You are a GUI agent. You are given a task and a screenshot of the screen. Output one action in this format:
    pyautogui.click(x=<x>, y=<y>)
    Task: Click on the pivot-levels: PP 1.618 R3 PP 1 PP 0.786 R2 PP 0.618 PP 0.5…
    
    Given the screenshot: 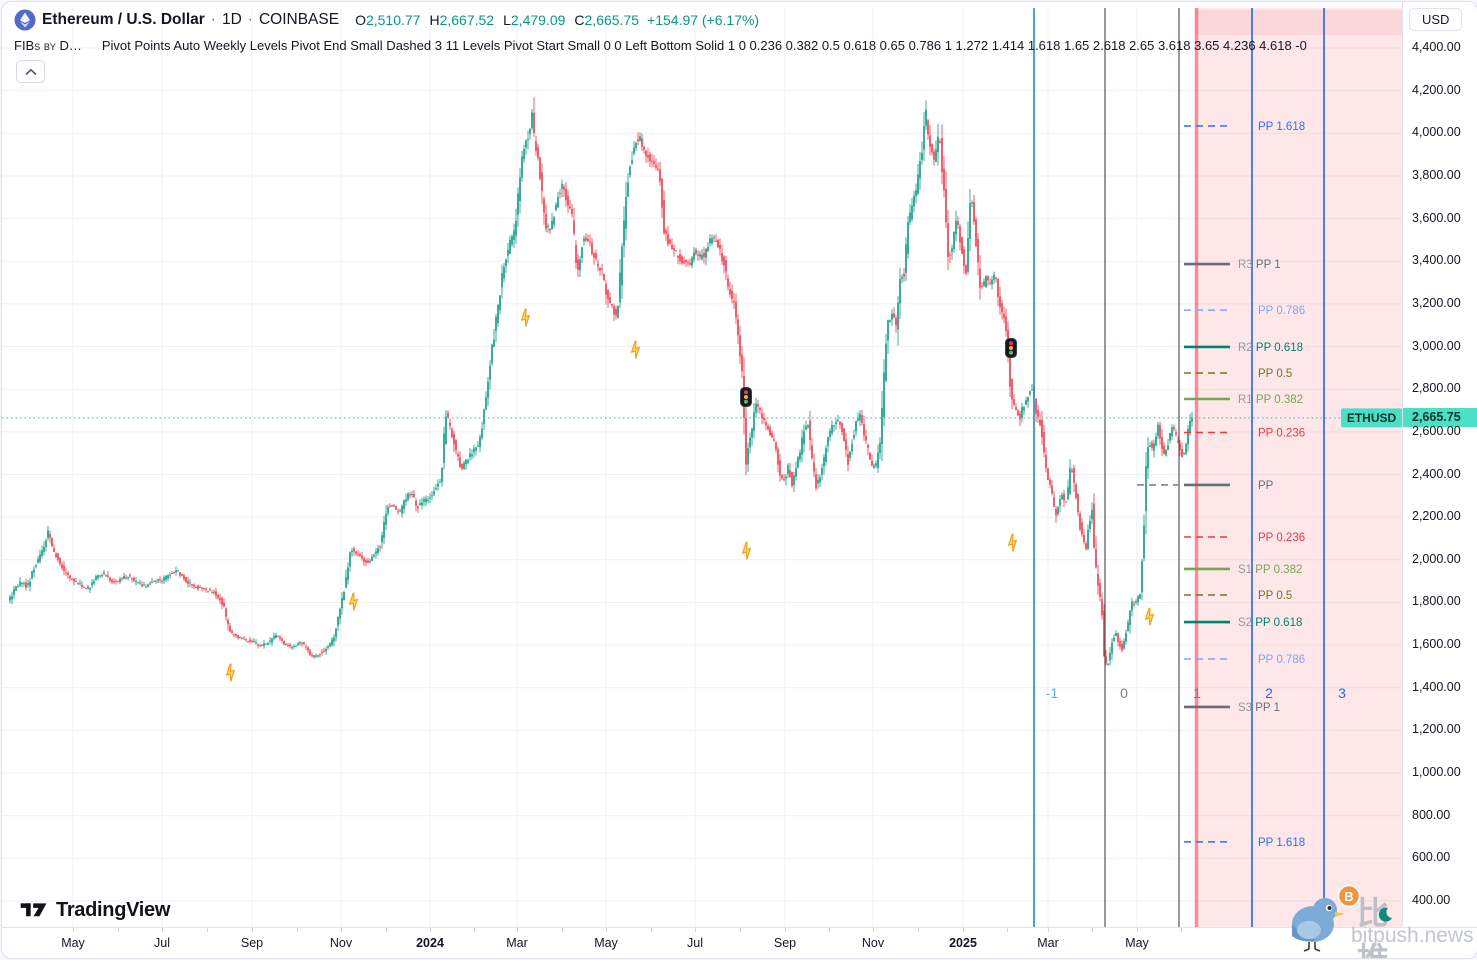 What is the action you would take?
    pyautogui.click(x=1221, y=485)
    